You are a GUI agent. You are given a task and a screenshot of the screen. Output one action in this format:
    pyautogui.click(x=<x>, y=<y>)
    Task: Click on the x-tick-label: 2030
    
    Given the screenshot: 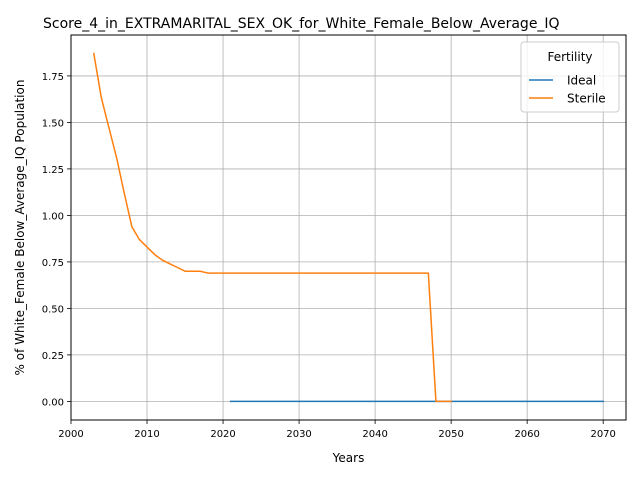 What is the action you would take?
    pyautogui.click(x=298, y=434)
    